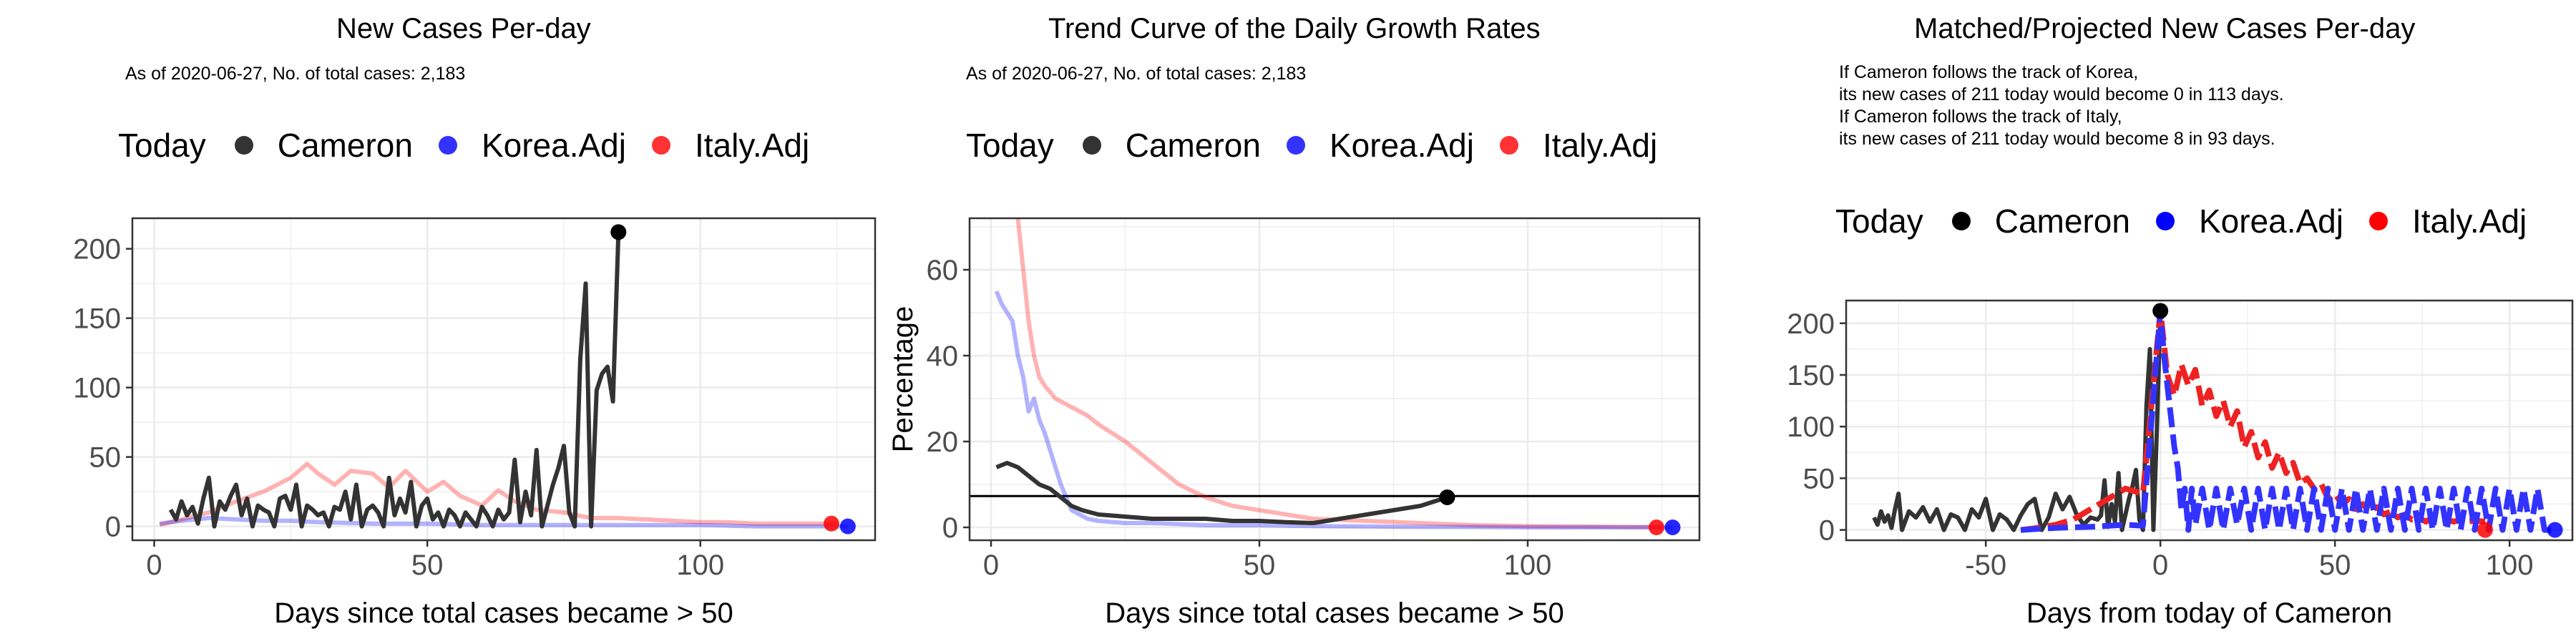 The image size is (2576, 644). What do you see at coordinates (1294, 28) in the screenshot?
I see `chart-title-2: Trend Curve of the Daily Growth Rates` at bounding box center [1294, 28].